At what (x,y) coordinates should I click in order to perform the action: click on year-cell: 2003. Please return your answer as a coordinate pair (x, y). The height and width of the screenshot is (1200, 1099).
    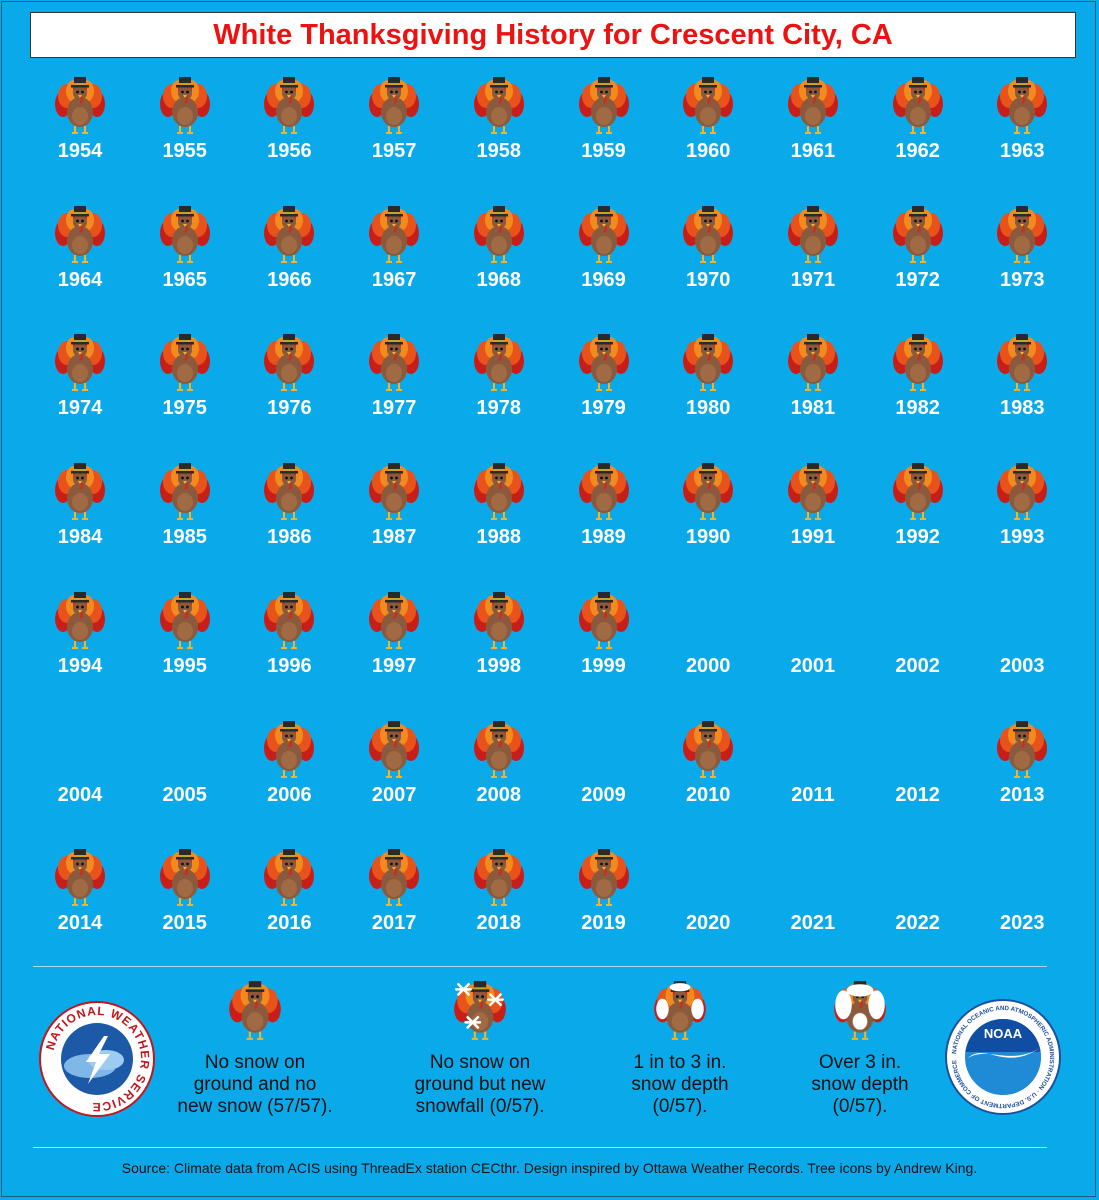
    Looking at the image, I should click on (1022, 653).